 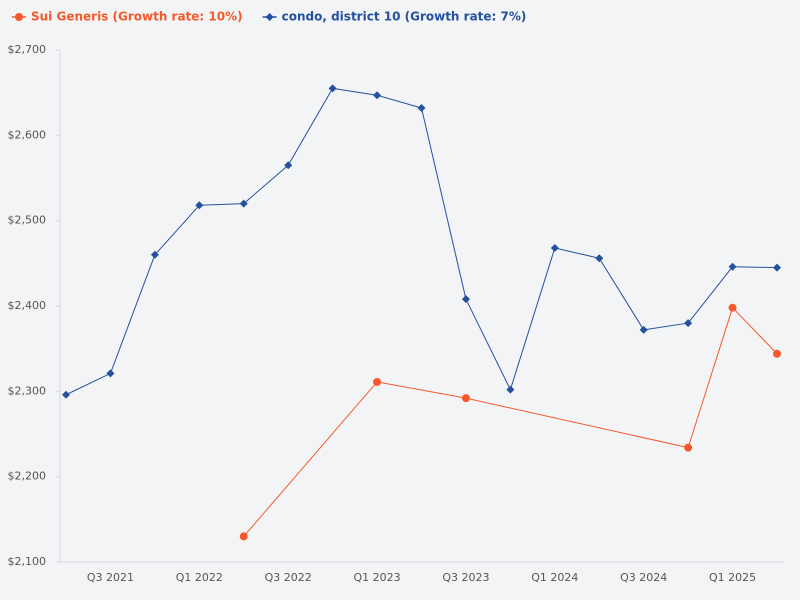 What do you see at coordinates (27, 476) in the screenshot?
I see `y-tick-label: $2,200` at bounding box center [27, 476].